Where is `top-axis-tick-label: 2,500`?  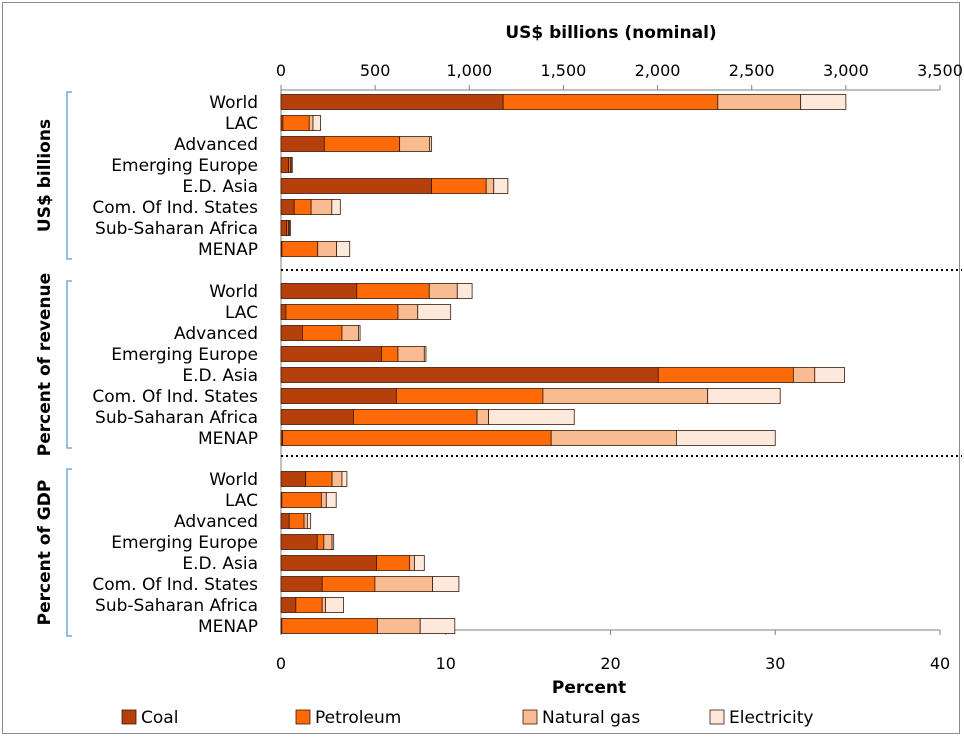
top-axis-tick-label: 2,500 is located at coordinates (752, 70).